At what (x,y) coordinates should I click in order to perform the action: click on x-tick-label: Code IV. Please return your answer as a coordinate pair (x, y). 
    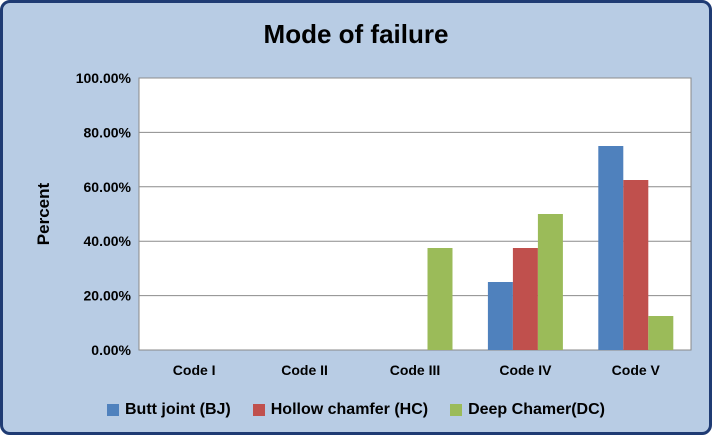
    Looking at the image, I should click on (525, 370).